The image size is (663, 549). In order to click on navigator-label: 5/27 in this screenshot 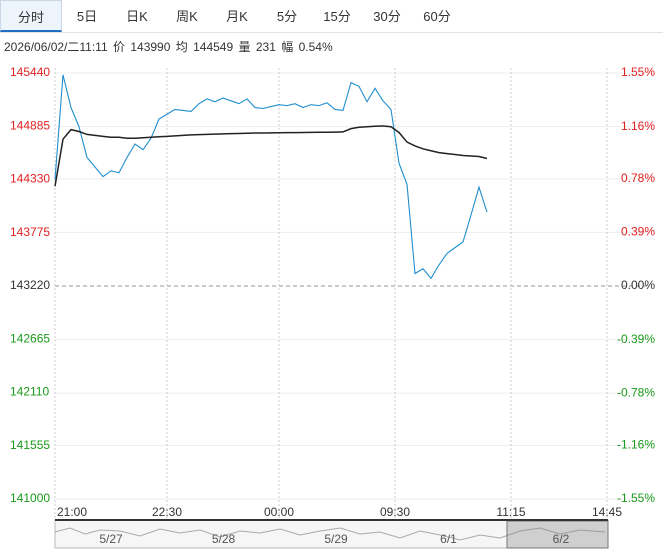, I will do `click(111, 539)`.